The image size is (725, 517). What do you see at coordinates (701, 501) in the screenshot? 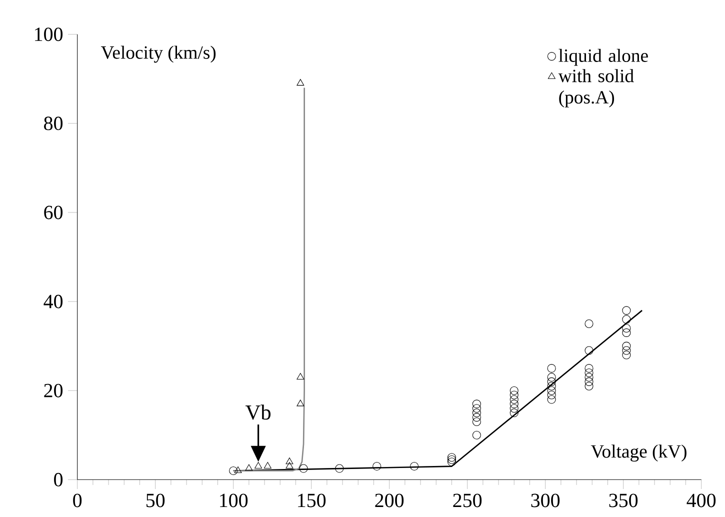
I see `x-tick-label: 400` at bounding box center [701, 501].